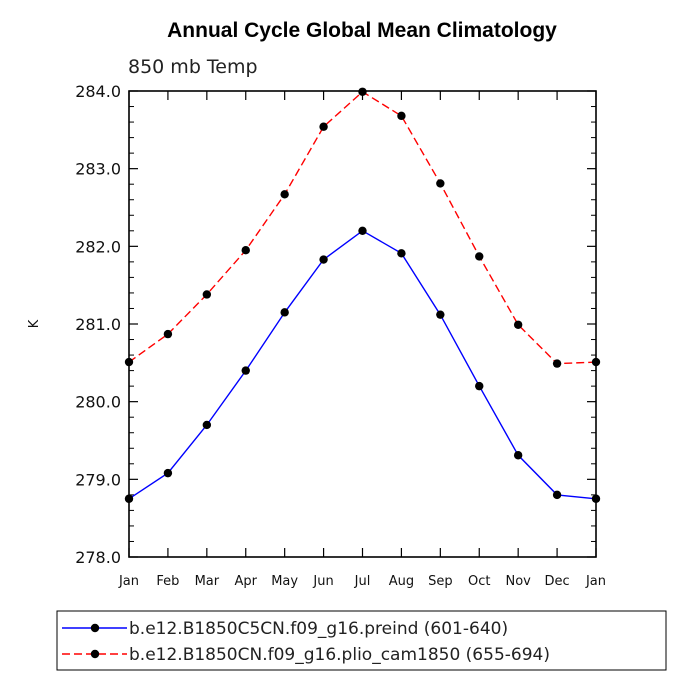 This screenshot has height=692, width=692. What do you see at coordinates (518, 581) in the screenshot?
I see `x-tick-label: Nov` at bounding box center [518, 581].